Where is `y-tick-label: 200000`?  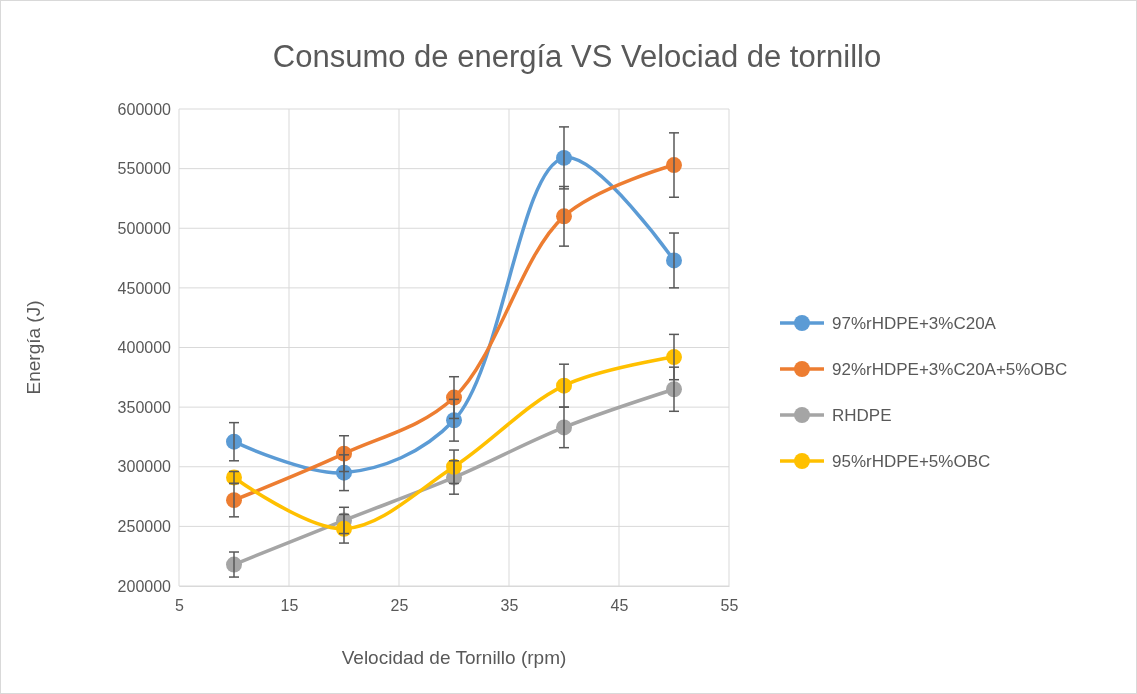 y-tick-label: 200000 is located at coordinates (144, 586).